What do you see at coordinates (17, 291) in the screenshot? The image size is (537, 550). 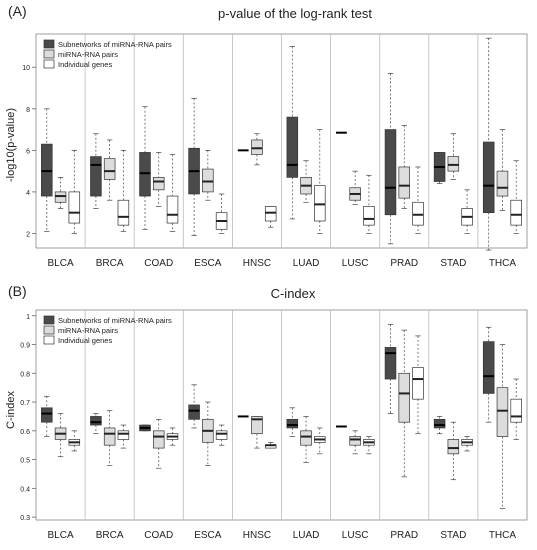 I see `panel-b-label: (B)` at bounding box center [17, 291].